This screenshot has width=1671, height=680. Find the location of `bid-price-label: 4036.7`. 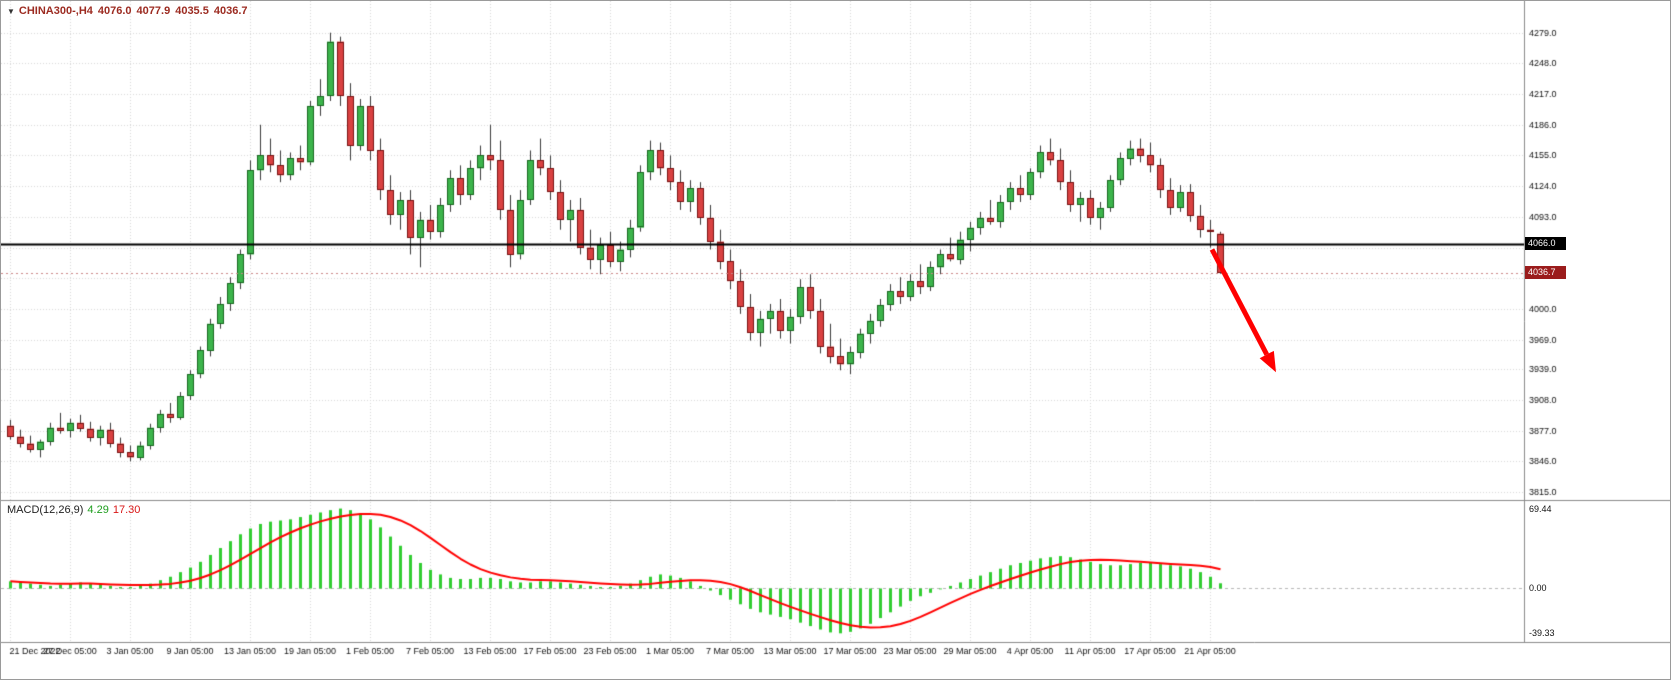

bid-price-label: 4036.7 is located at coordinates (1545, 272).